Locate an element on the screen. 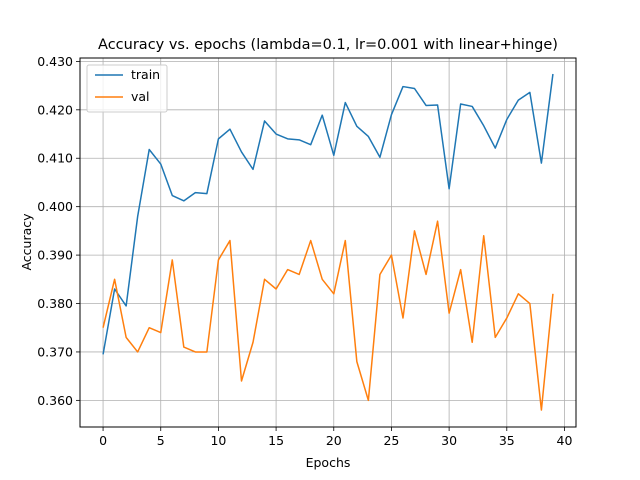  x-tick-label: 5 is located at coordinates (161, 440).